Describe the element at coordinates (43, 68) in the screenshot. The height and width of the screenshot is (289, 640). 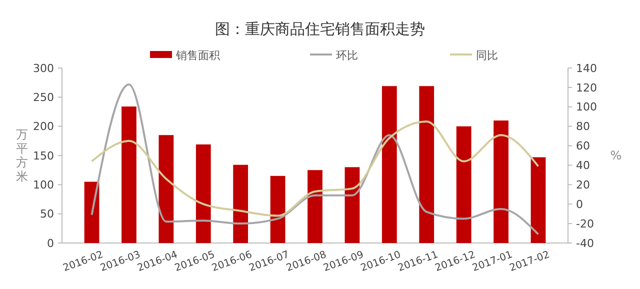
I see `y-tick-label: 300` at that location.